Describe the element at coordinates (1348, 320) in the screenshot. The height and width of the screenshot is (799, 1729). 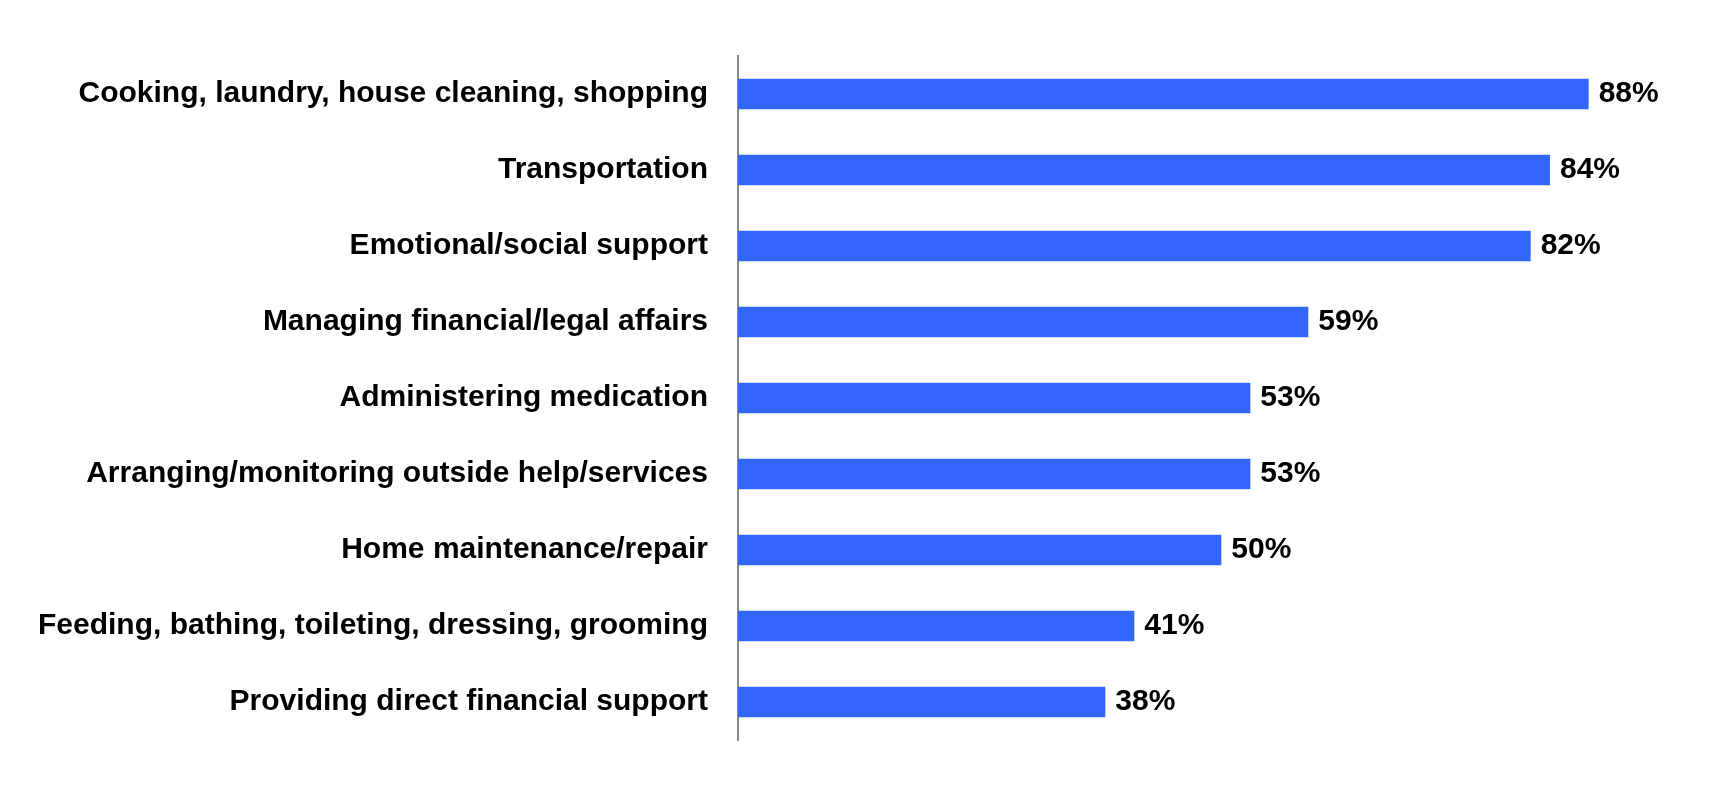
I see `data-label: 59%` at that location.